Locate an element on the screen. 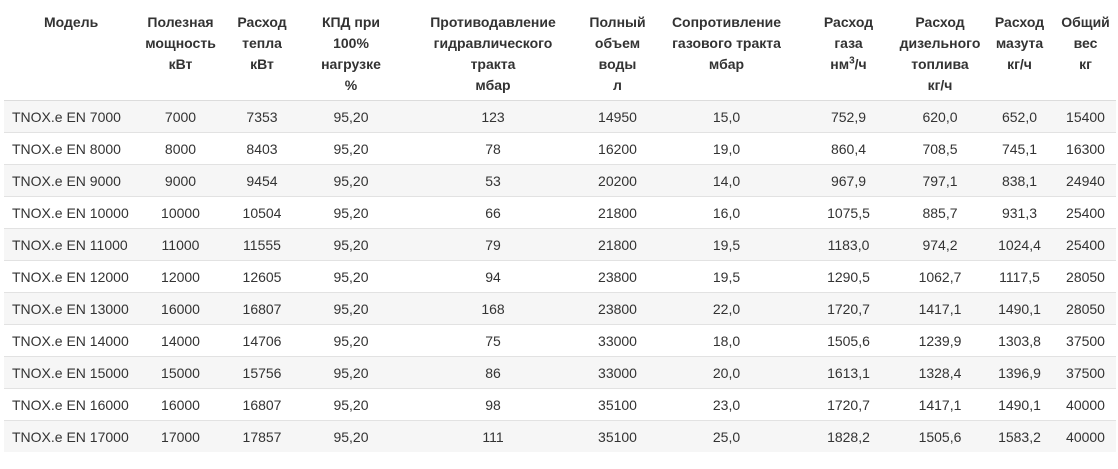  cell-fuel-oil-consumption: 745,1 is located at coordinates (1019, 148).